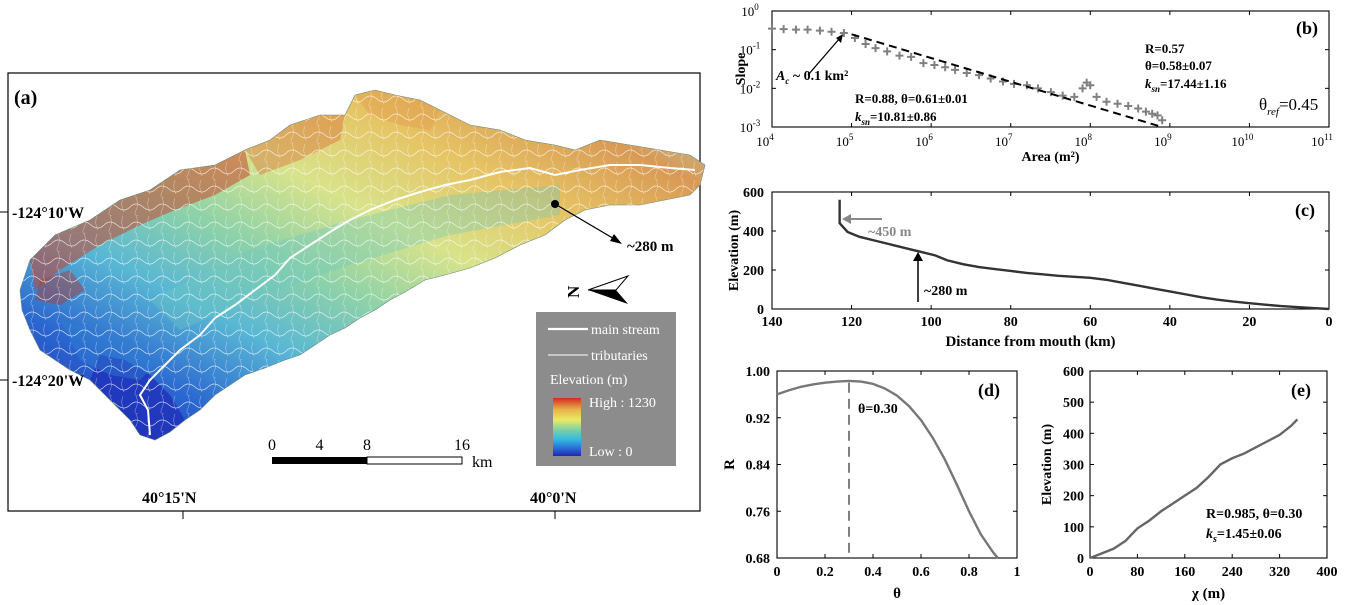 Image resolution: width=1359 pixels, height=605 pixels. I want to click on b-xtick-label: 10⁹, so click(1163, 140).